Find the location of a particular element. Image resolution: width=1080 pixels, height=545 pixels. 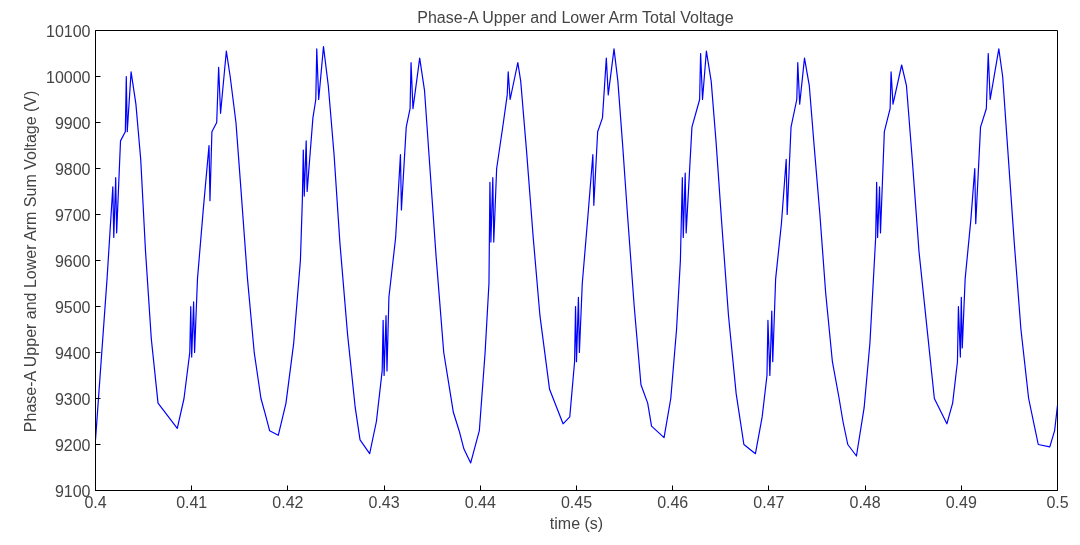

y-tick-label: 9700 is located at coordinates (72, 215).